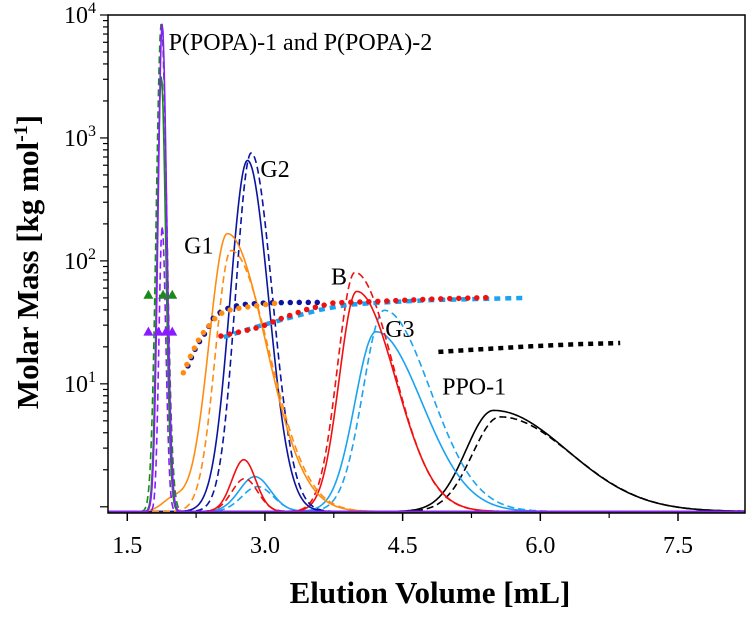 The width and height of the screenshot is (750, 619). I want to click on peak-label-g3: G3, so click(399, 330).